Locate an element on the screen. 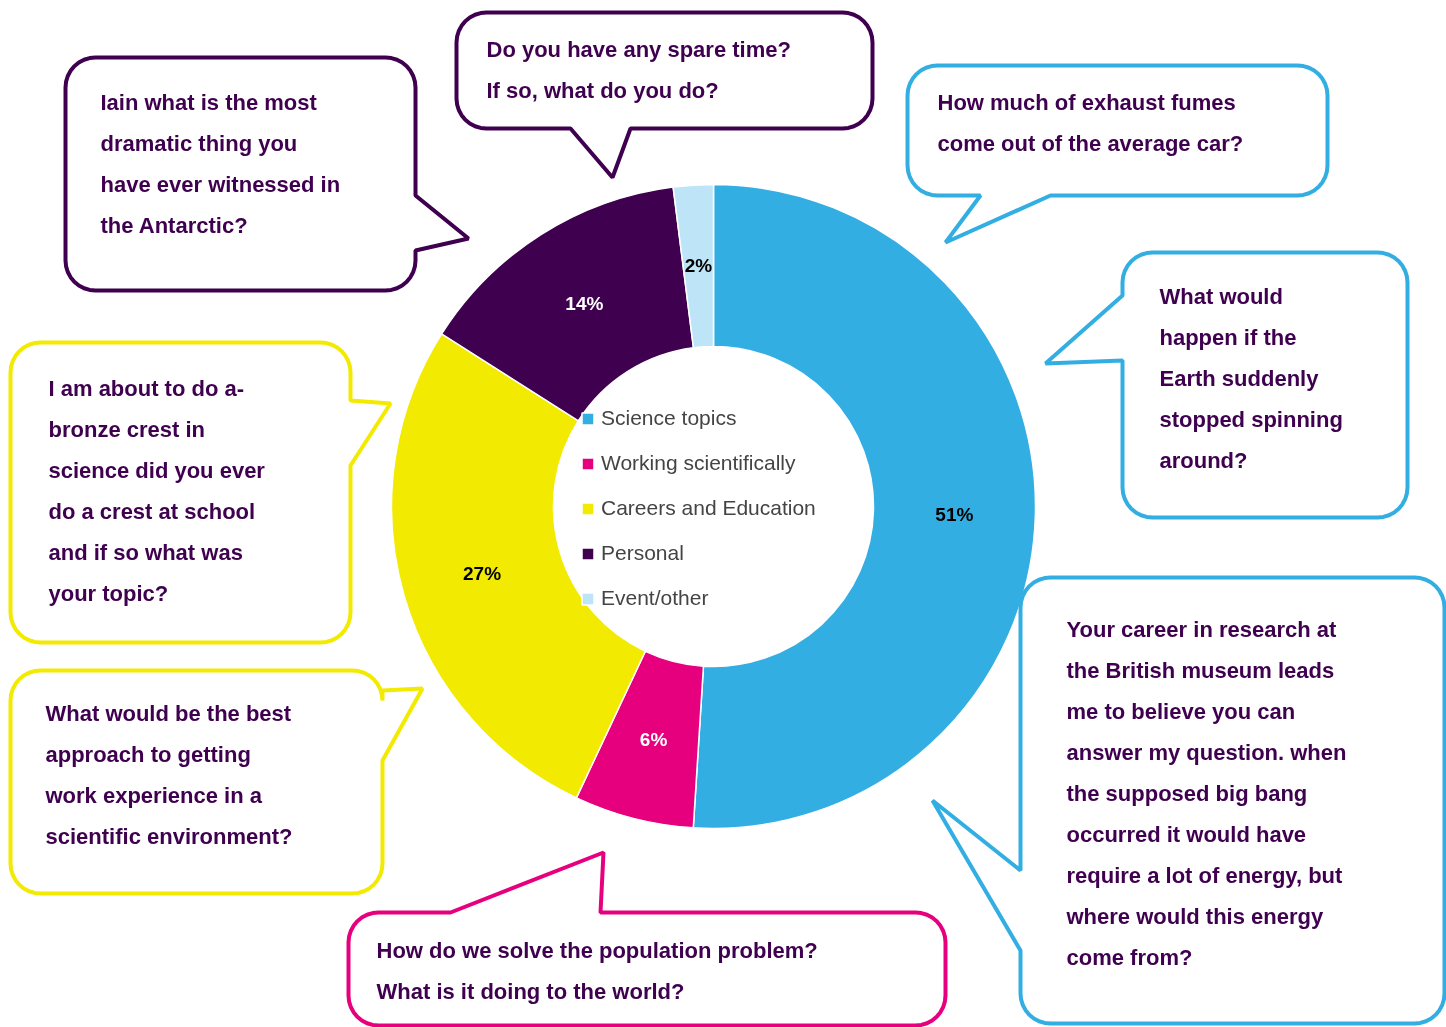 The height and width of the screenshot is (1027, 1446). text: I am about to do a- bronze crest in science did you ever do a crest at school and if so what was your topic? is located at coordinates (157, 491).